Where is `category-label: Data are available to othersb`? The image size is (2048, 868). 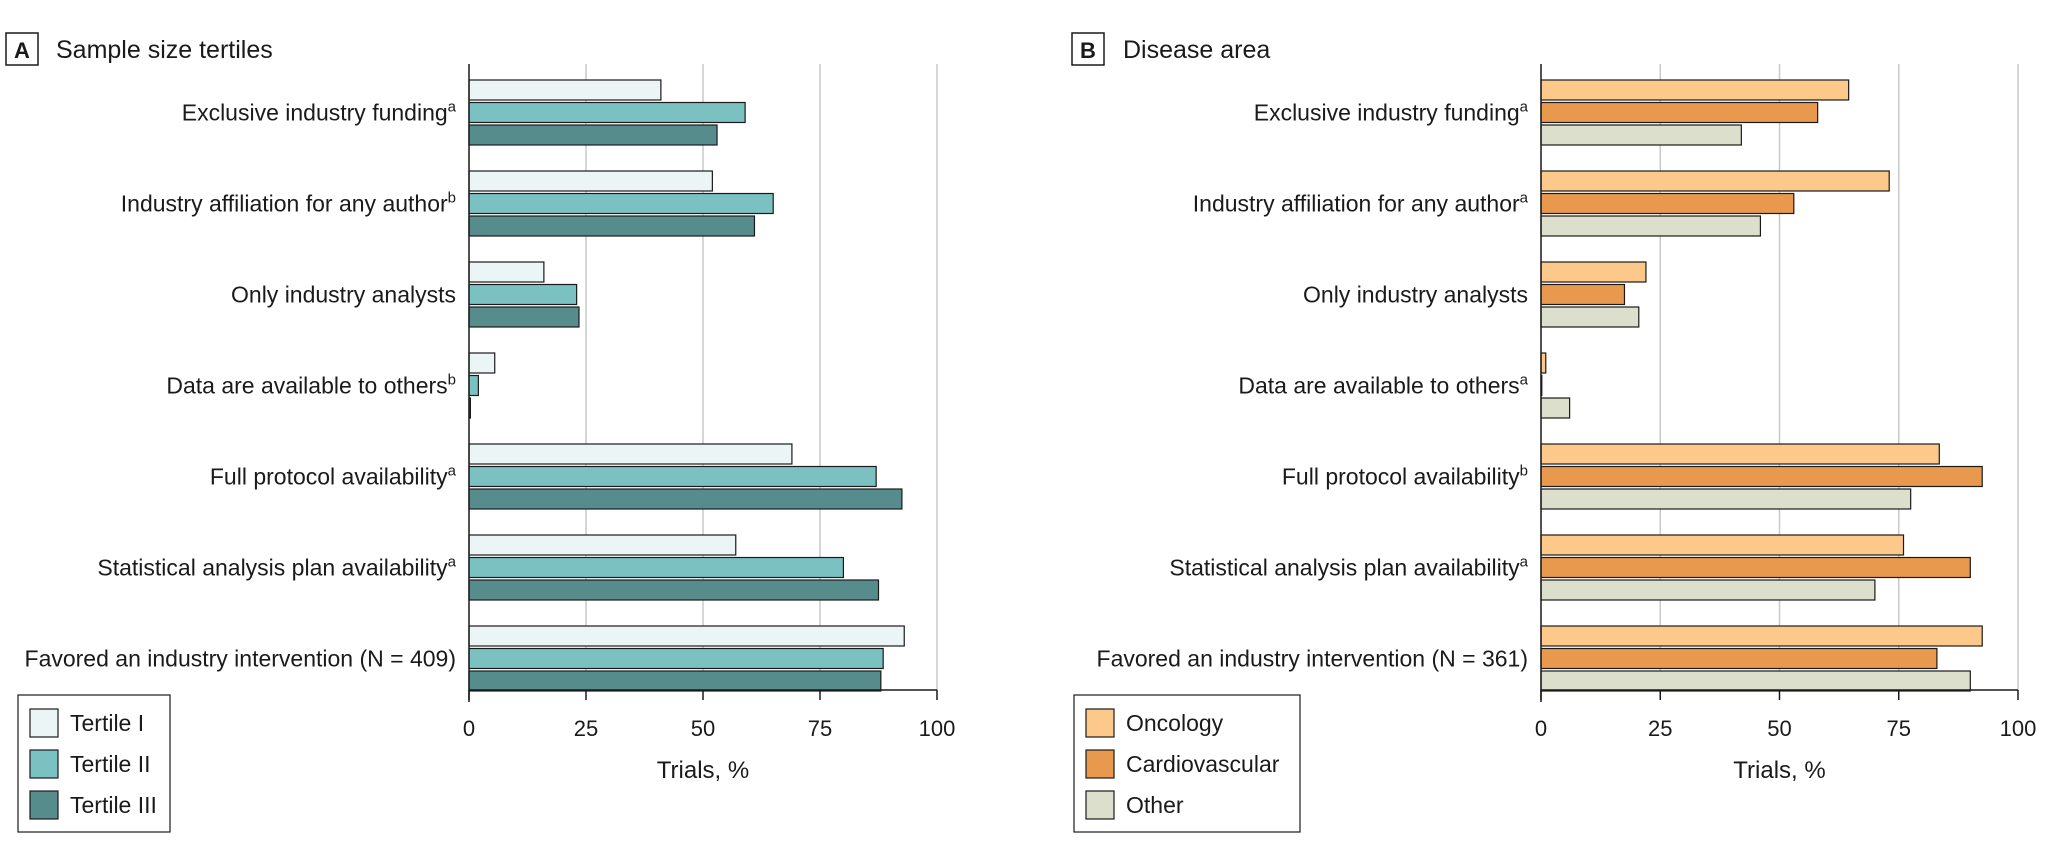
category-label: Data are available to othersb is located at coordinates (311, 385).